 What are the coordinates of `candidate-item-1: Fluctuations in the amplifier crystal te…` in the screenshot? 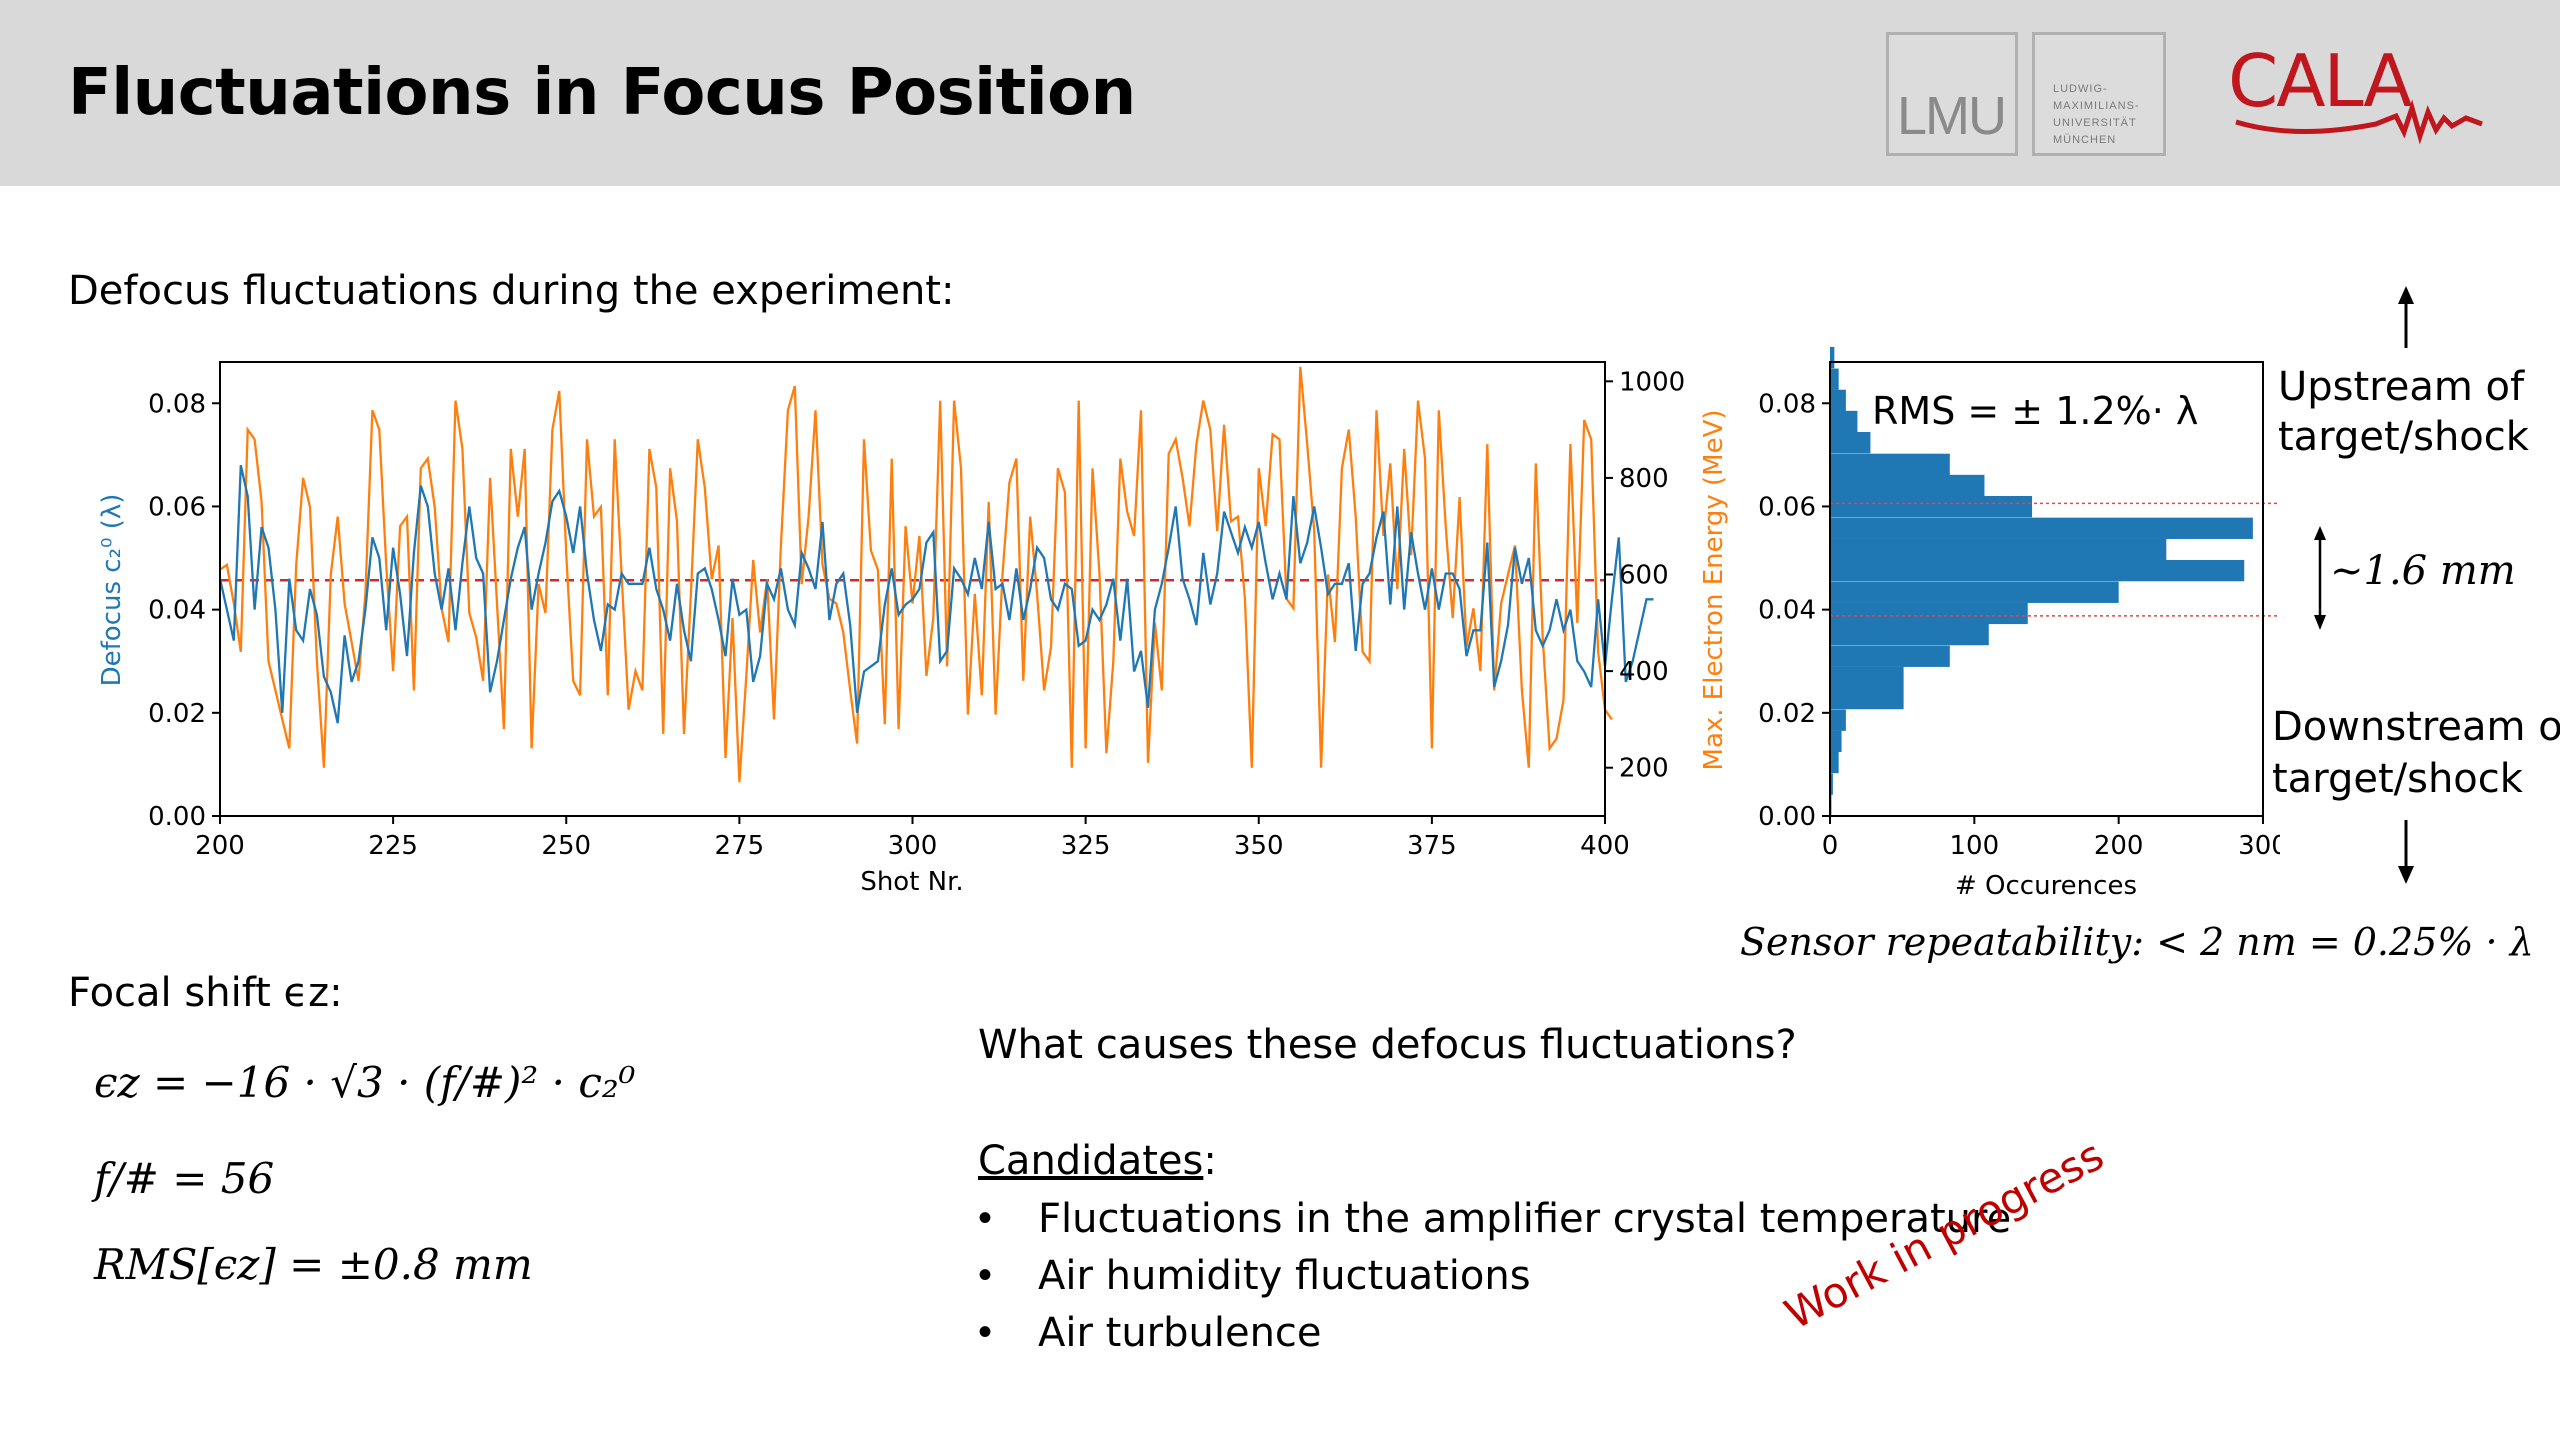 It's located at (1525, 1219).